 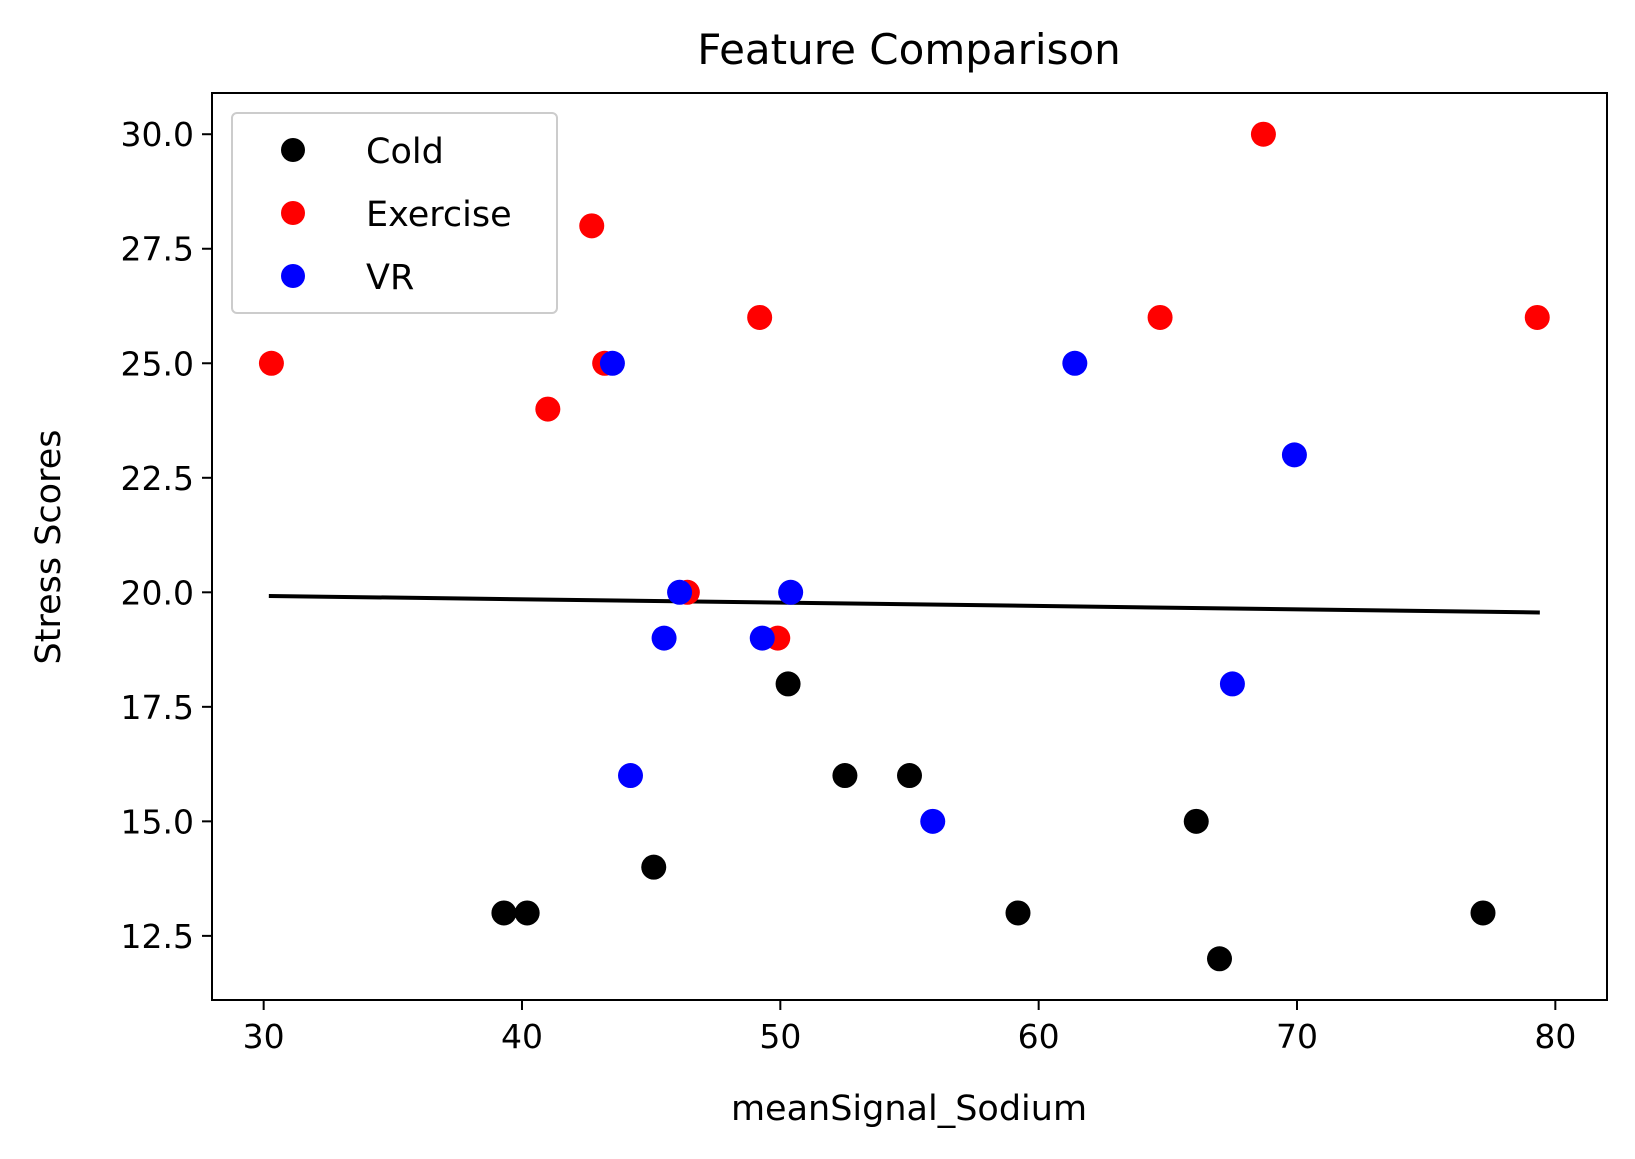 I want to click on legend-marker-cold, so click(x=293, y=150).